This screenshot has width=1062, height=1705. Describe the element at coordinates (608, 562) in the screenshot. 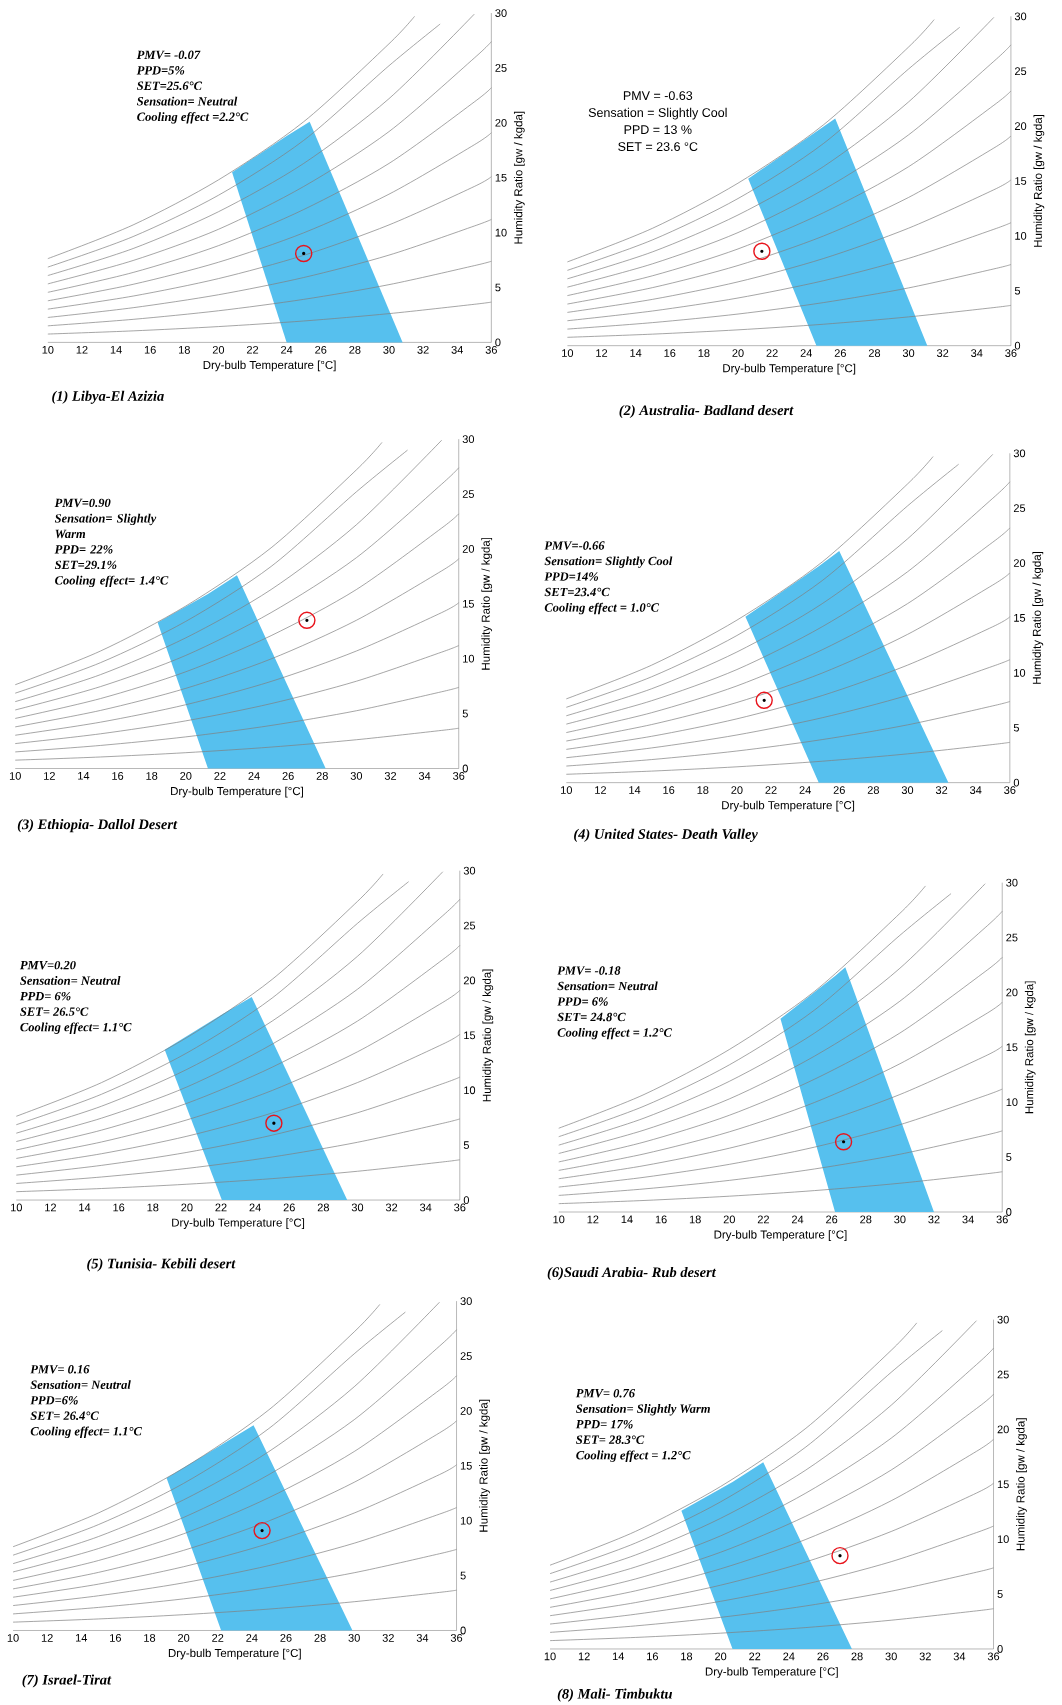

I see `annotation: Sensation= Slightly Cool` at that location.